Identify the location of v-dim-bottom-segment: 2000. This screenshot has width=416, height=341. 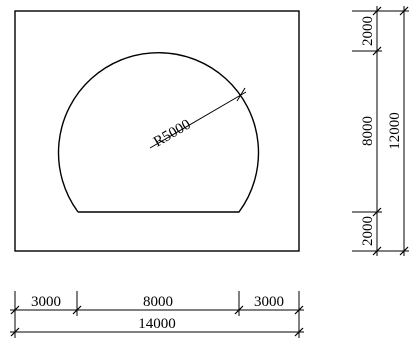
(368, 231).